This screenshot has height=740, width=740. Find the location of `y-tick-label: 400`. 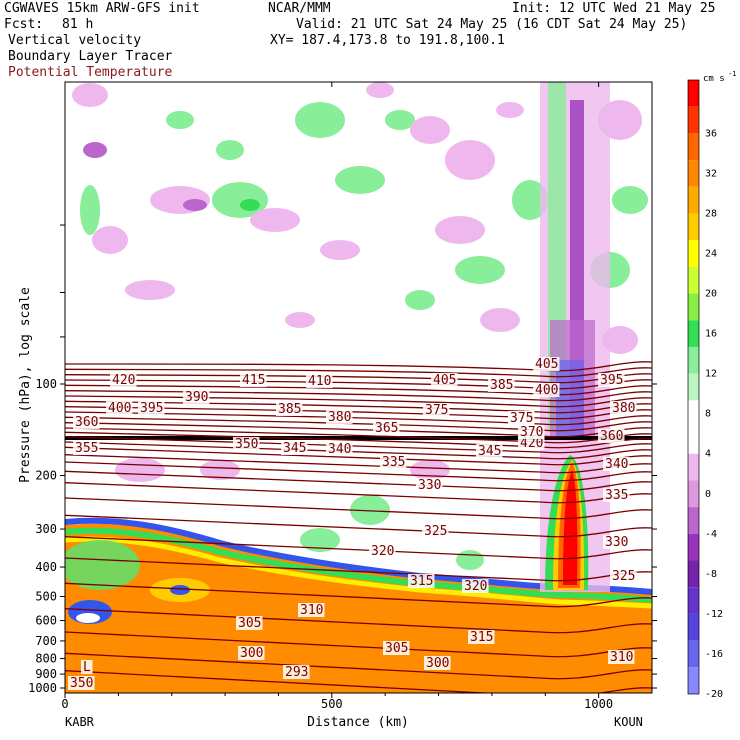

y-tick-label: 400 is located at coordinates (46, 567).